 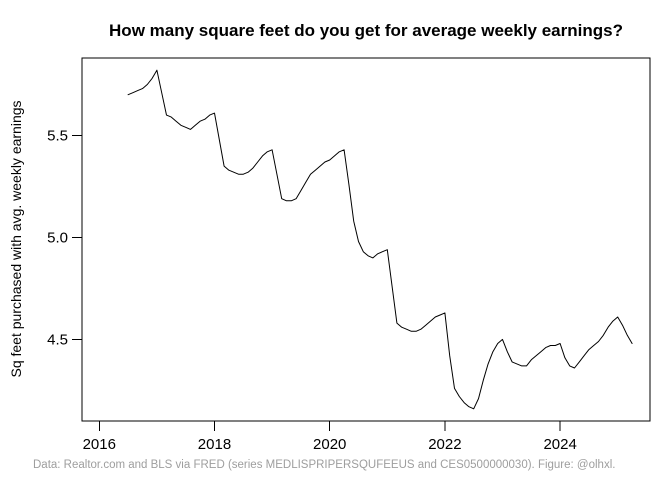 What do you see at coordinates (559, 444) in the screenshot?
I see `x-tick-label: 2024` at bounding box center [559, 444].